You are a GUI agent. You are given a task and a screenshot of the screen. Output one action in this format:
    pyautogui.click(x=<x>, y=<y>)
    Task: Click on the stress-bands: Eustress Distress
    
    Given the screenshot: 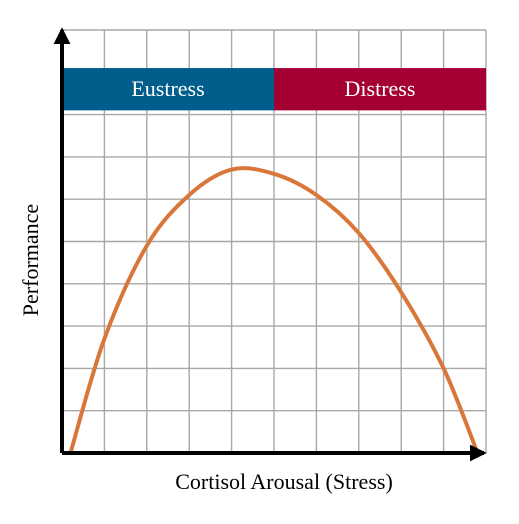 What is the action you would take?
    pyautogui.click(x=274, y=89)
    